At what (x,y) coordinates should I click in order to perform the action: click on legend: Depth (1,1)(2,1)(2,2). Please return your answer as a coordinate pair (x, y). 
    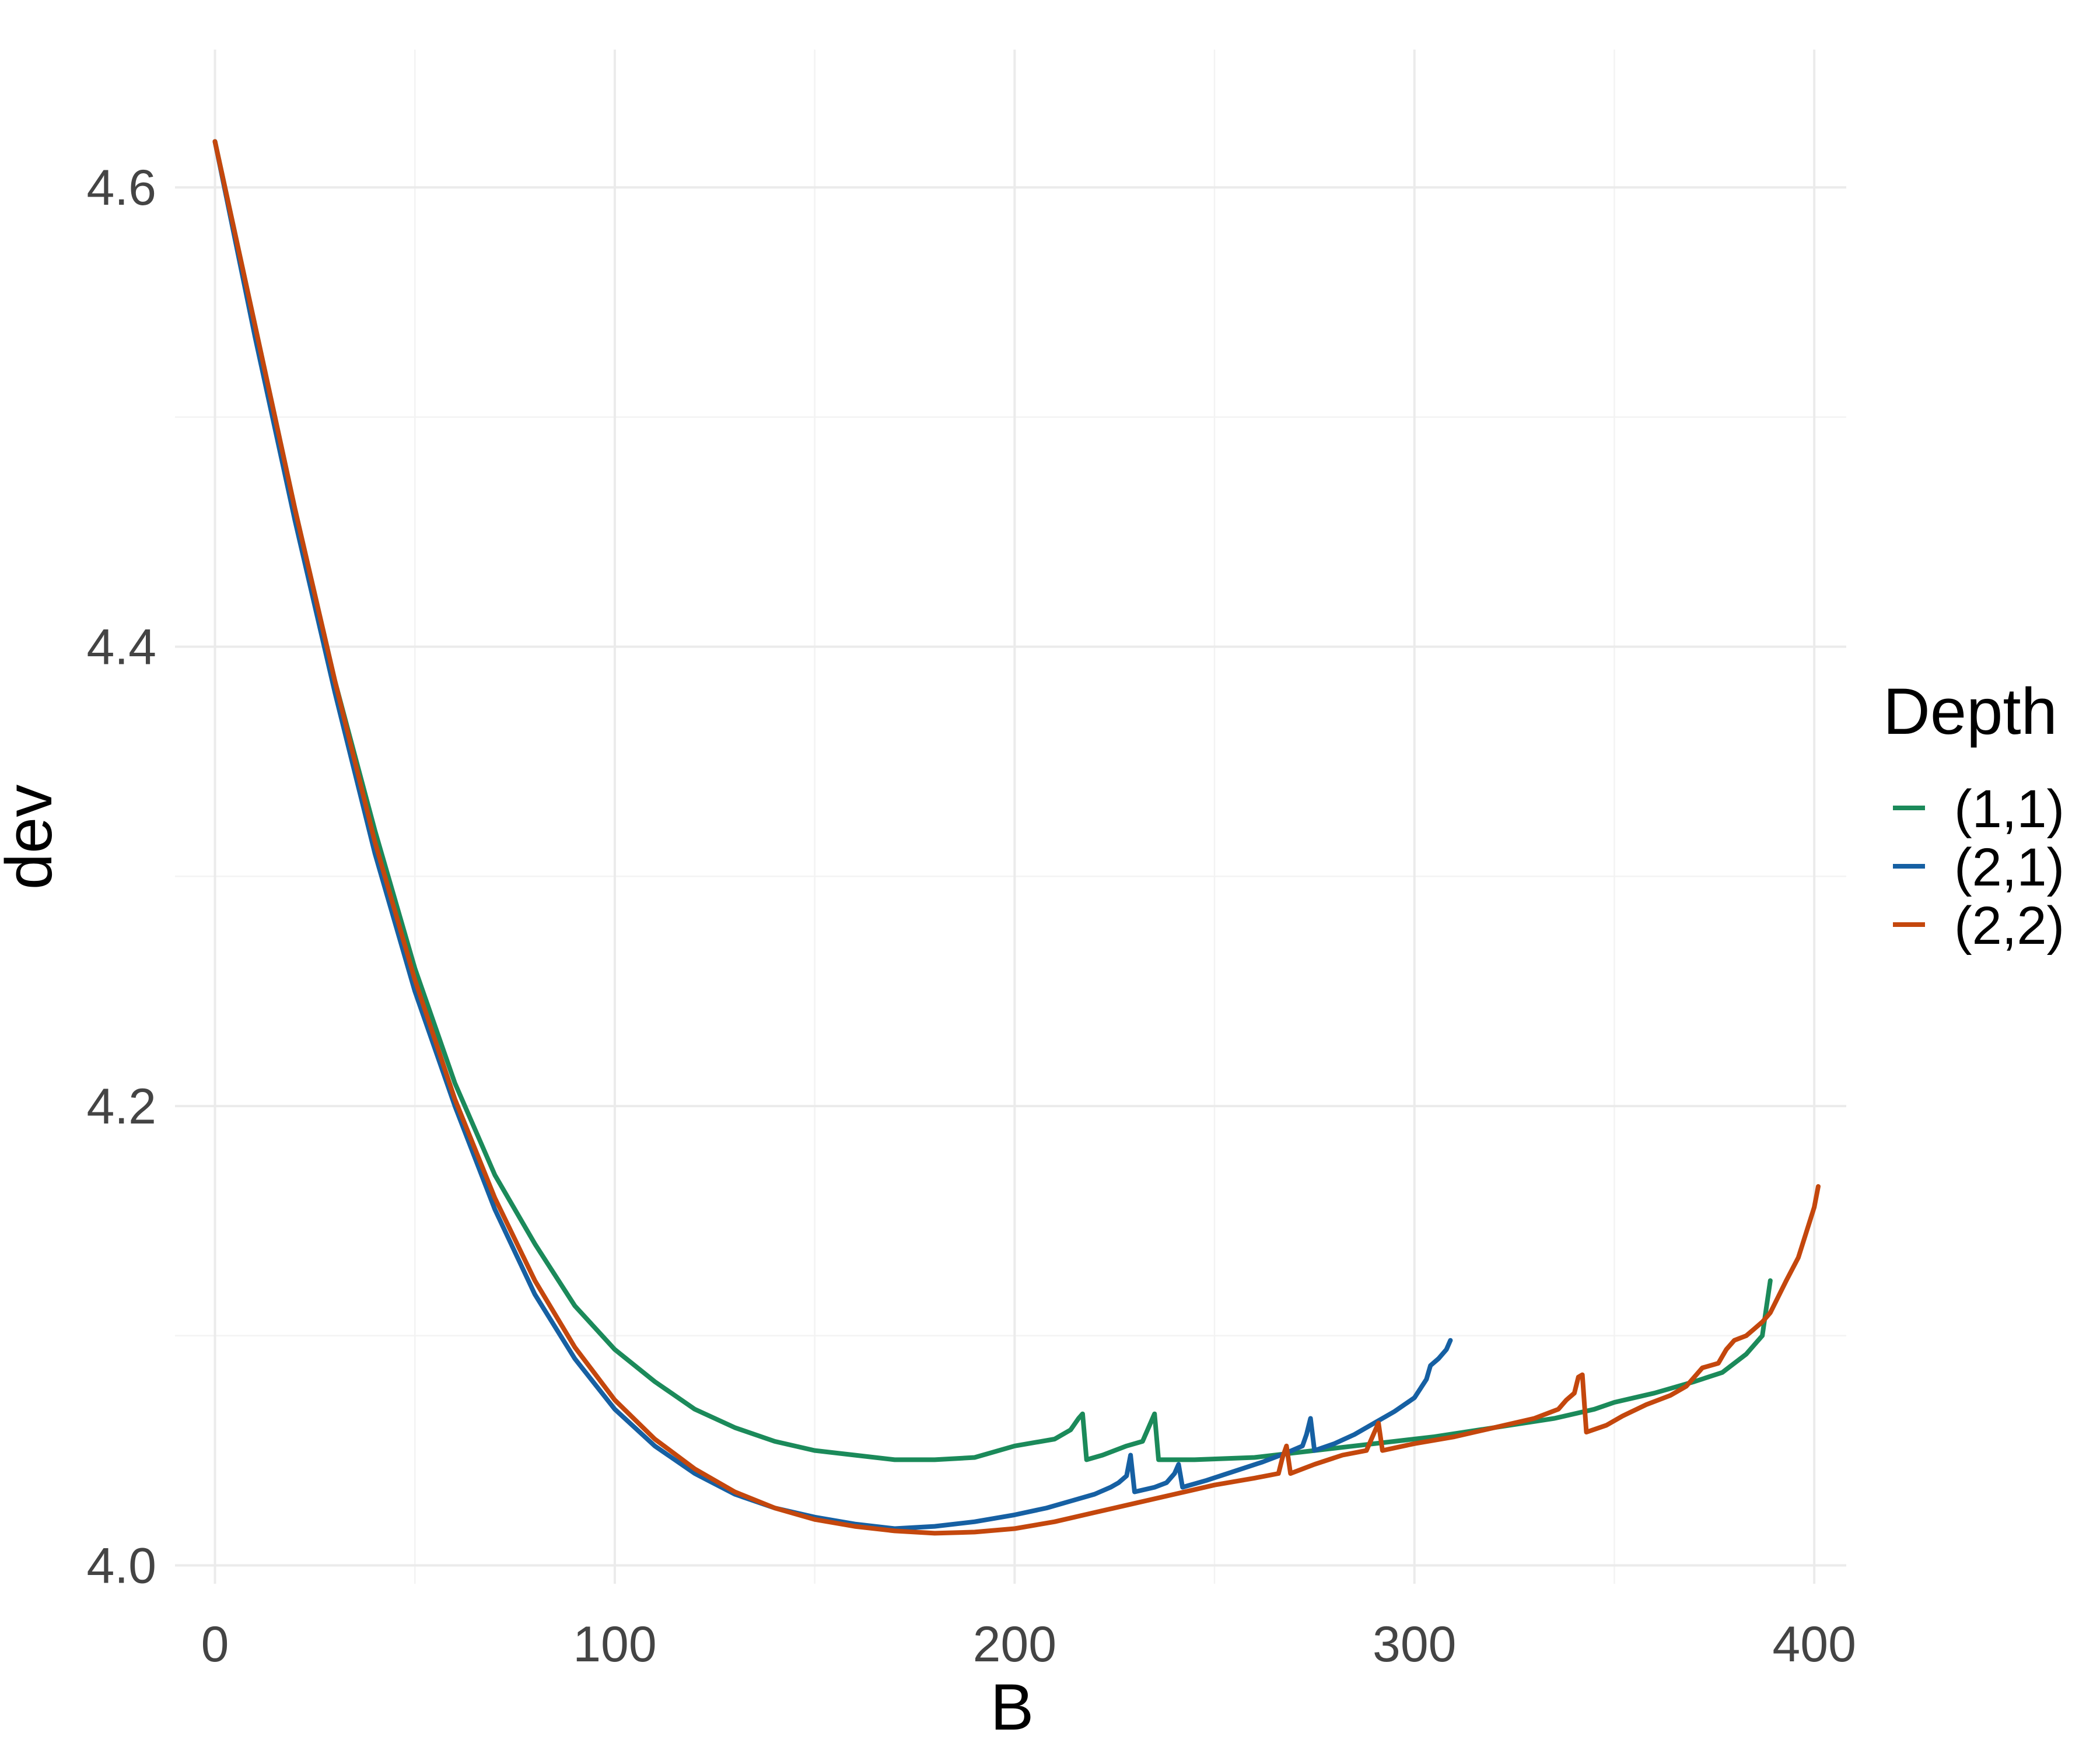
    Looking at the image, I should click on (1973, 815).